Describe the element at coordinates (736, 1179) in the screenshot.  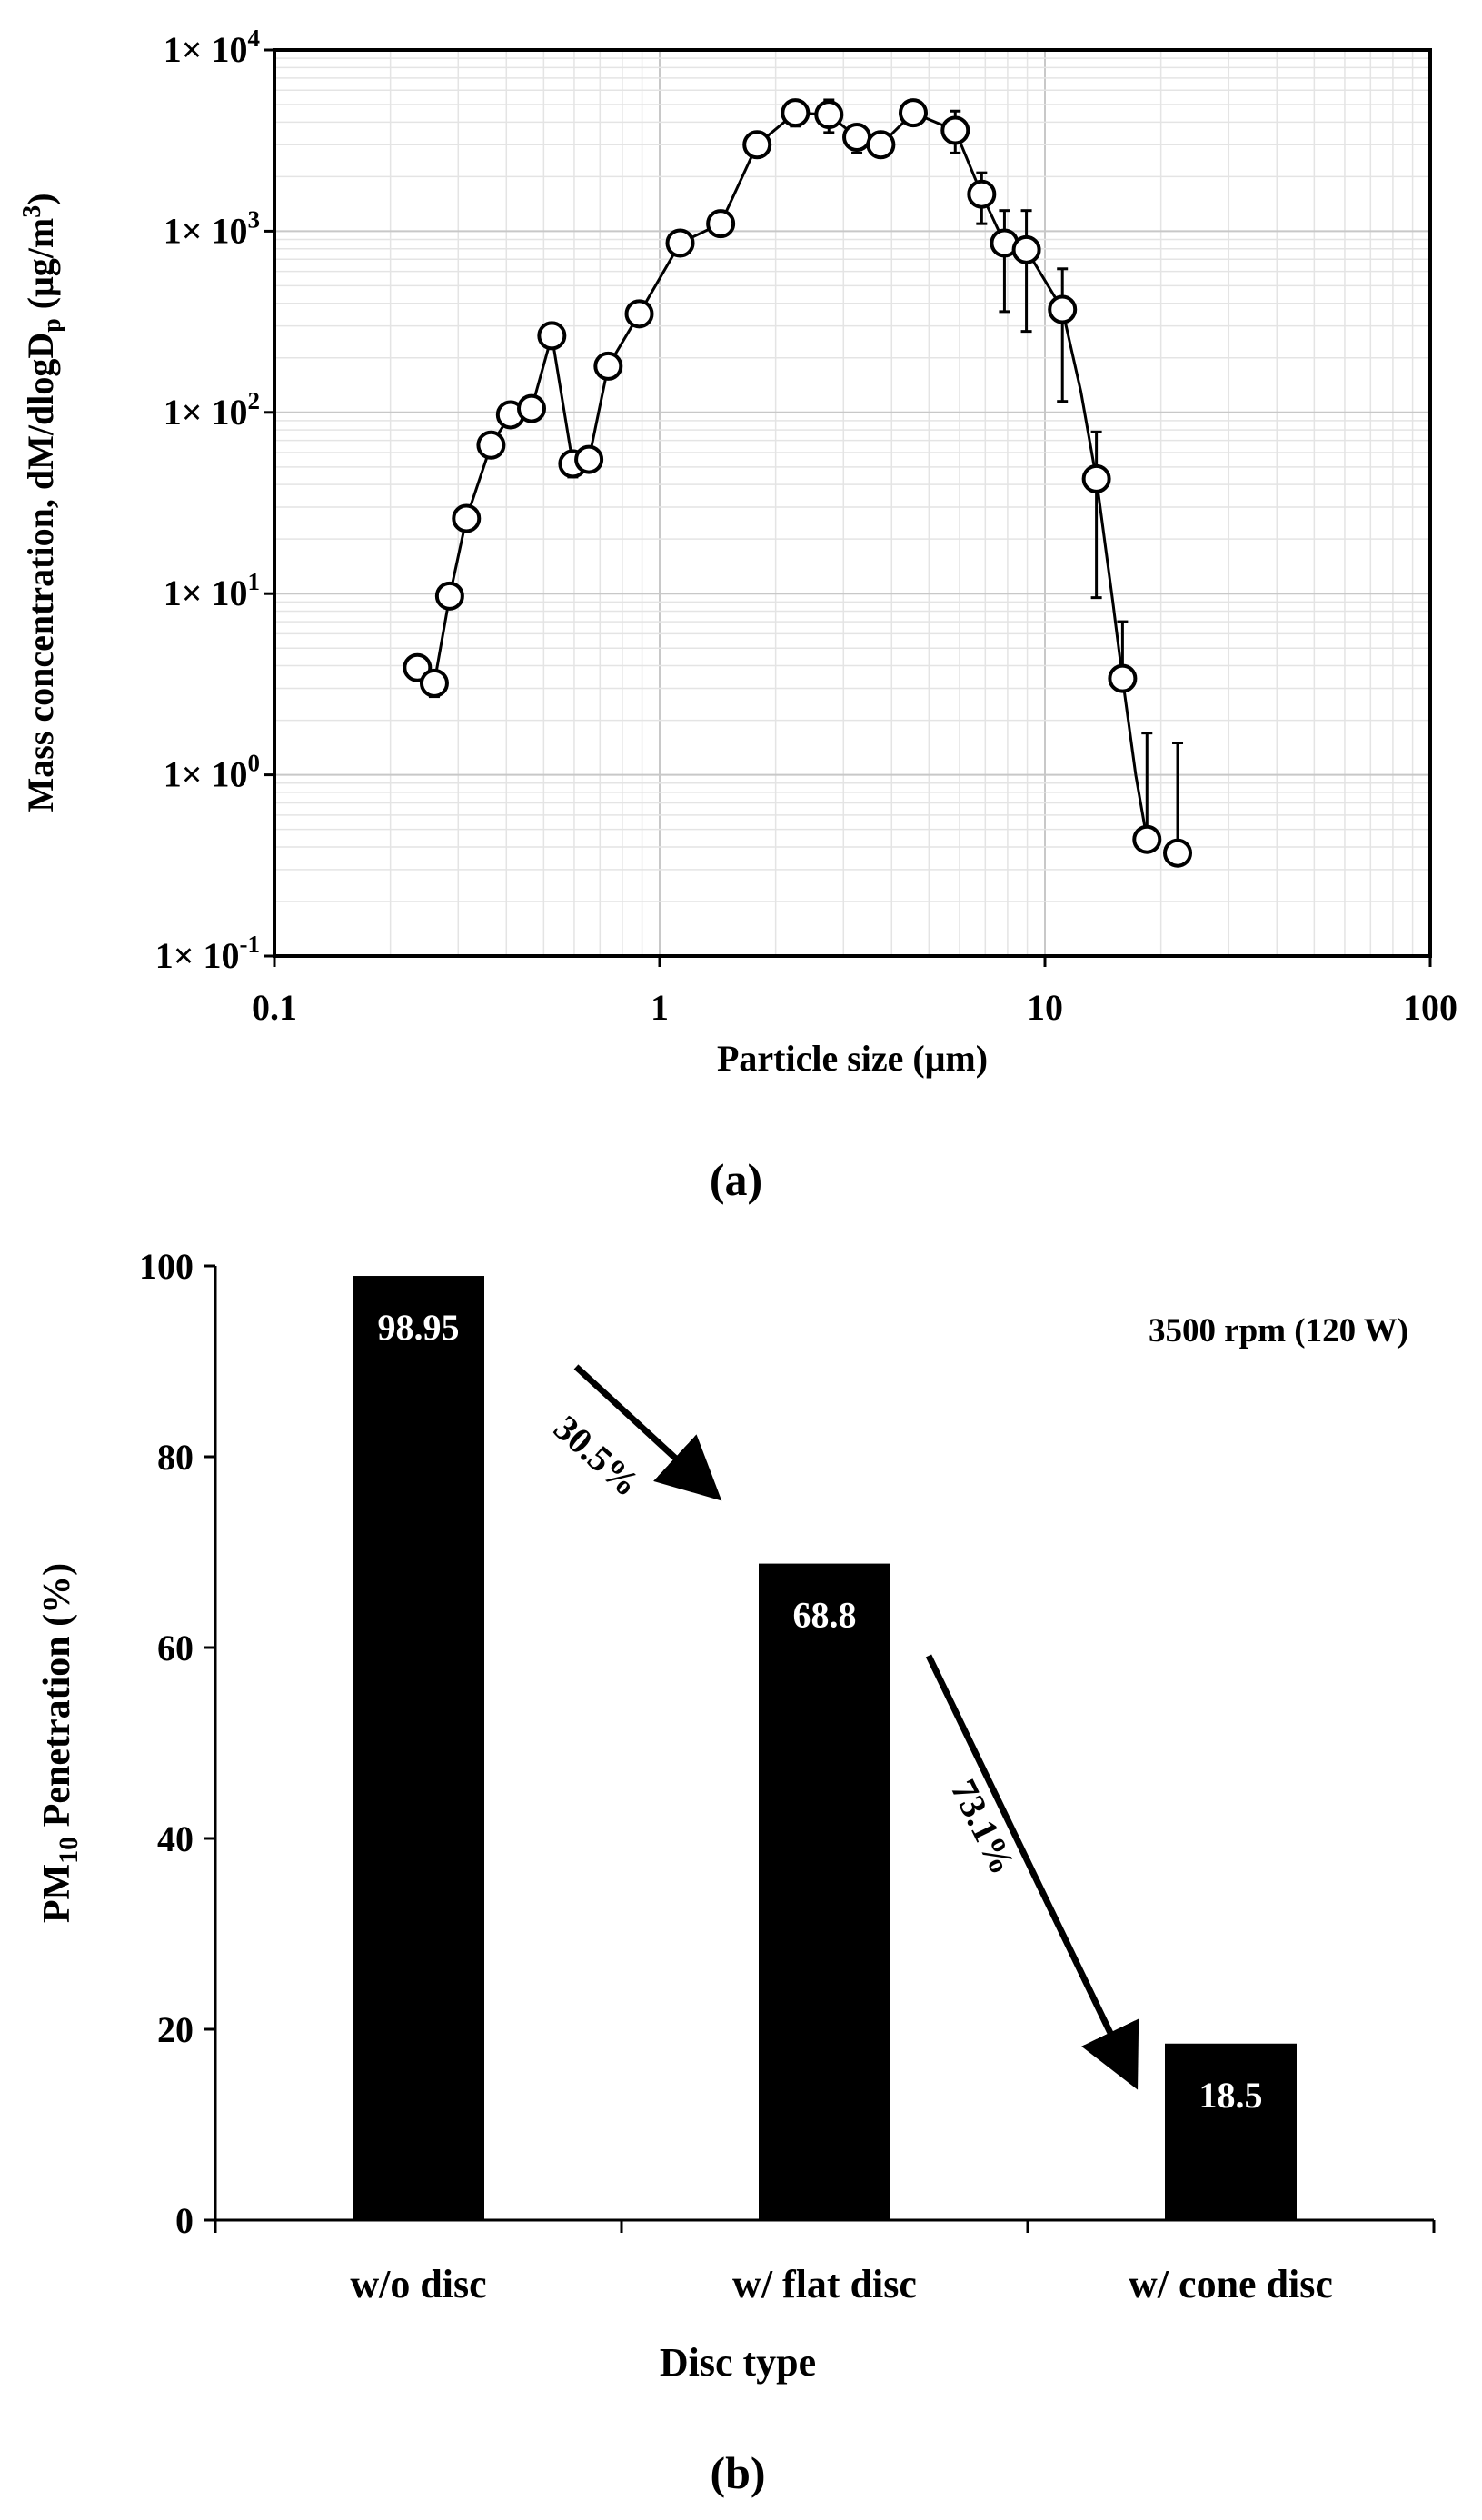
I see `panel-a-label: (a)` at that location.